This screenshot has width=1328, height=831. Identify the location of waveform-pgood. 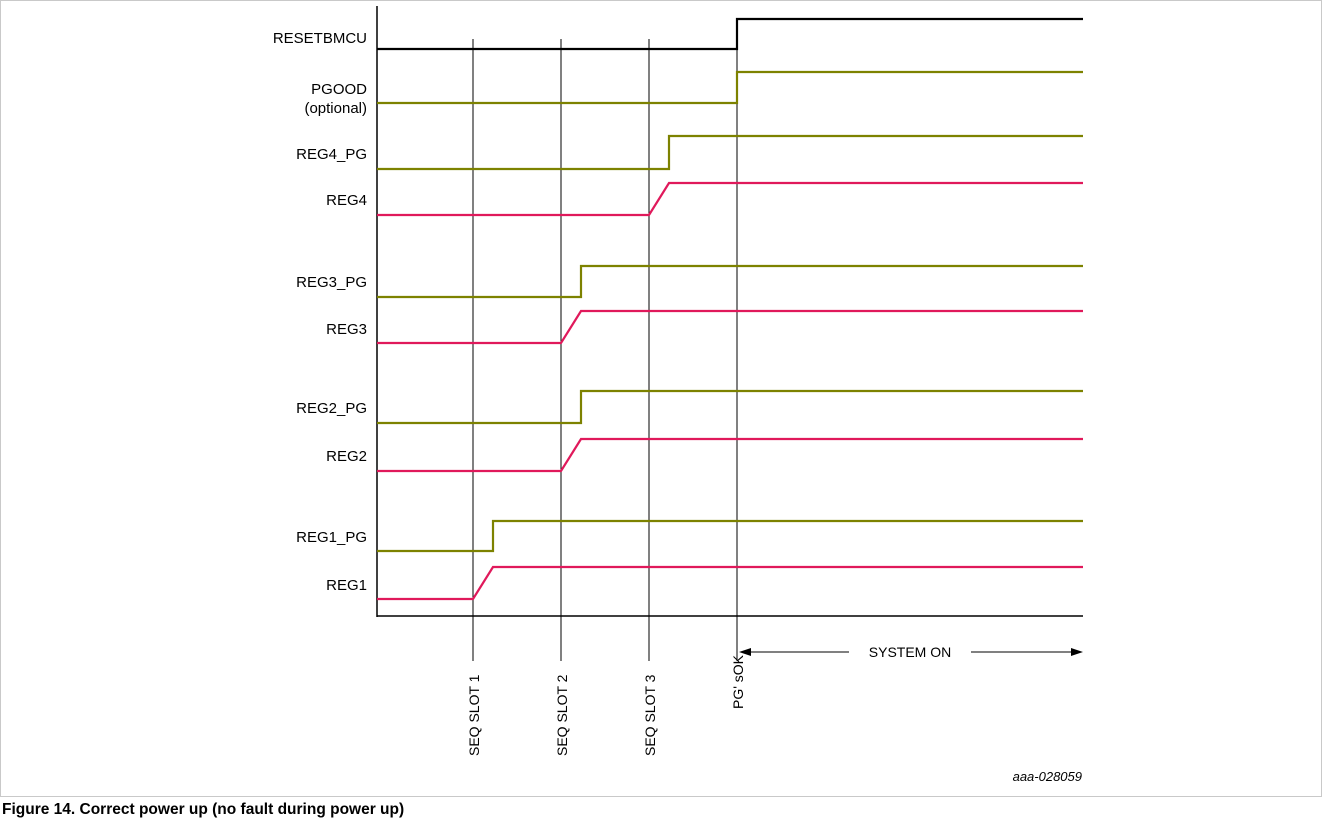
(730, 87).